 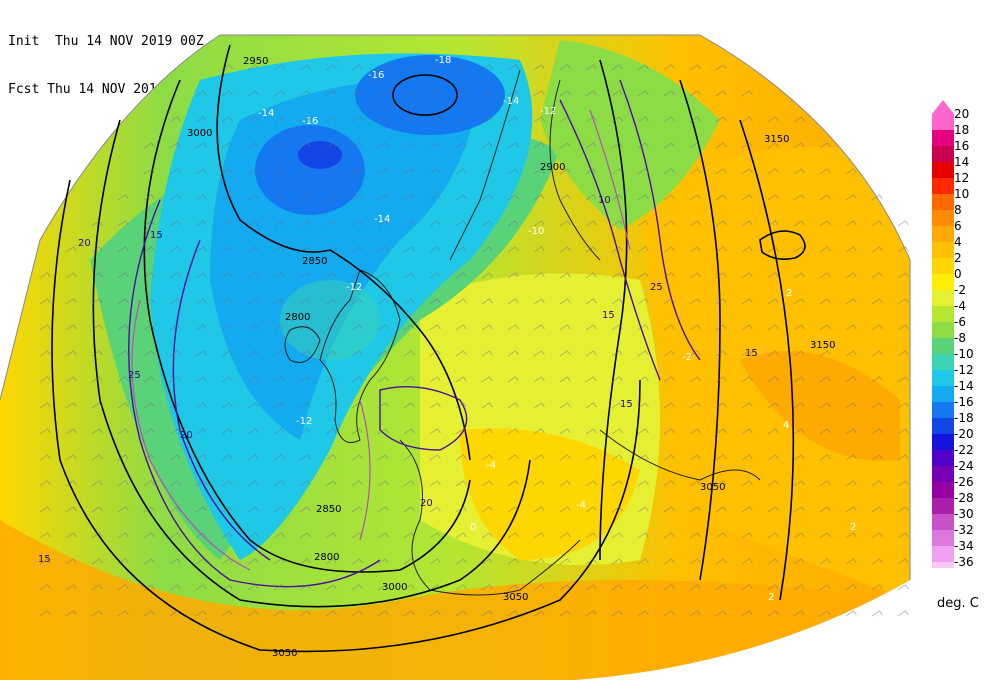 I want to click on height-label: 3150, so click(x=822, y=345).